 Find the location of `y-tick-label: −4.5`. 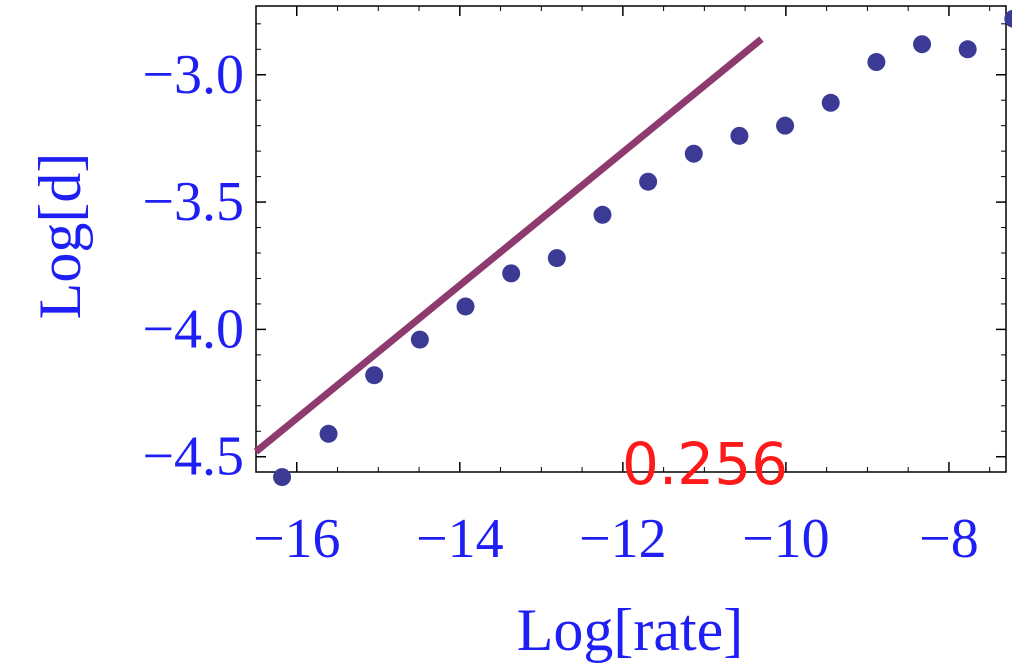

y-tick-label: −4.5 is located at coordinates (193, 457).